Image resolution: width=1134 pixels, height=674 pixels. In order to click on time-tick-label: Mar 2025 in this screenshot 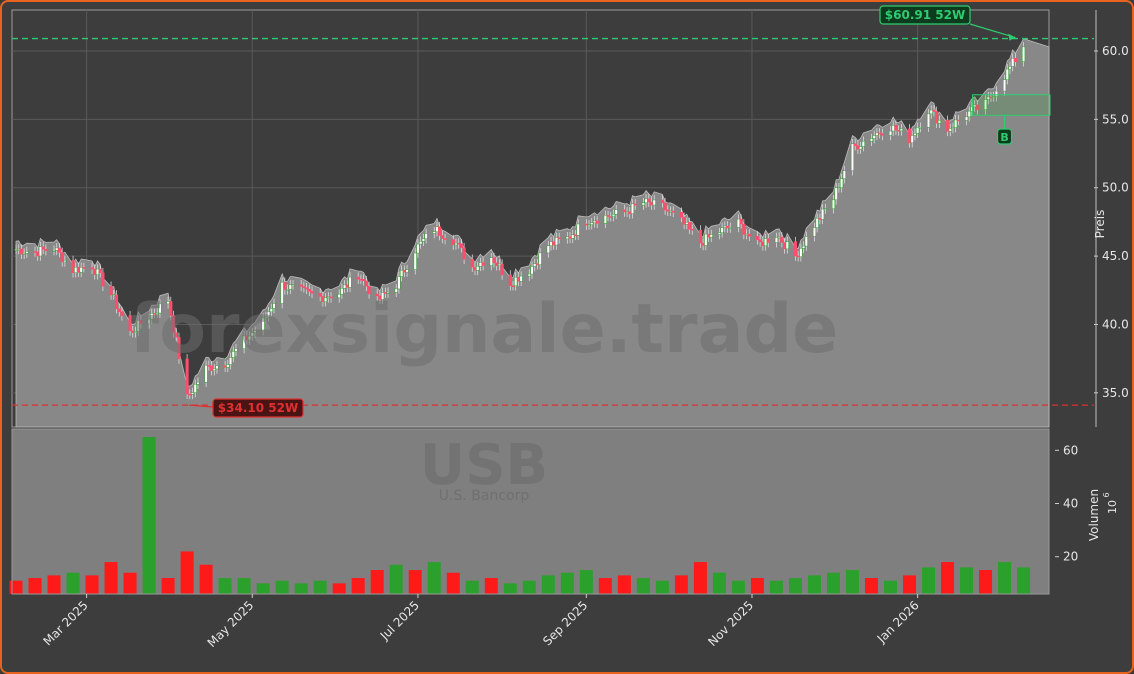, I will do `click(66, 623)`.